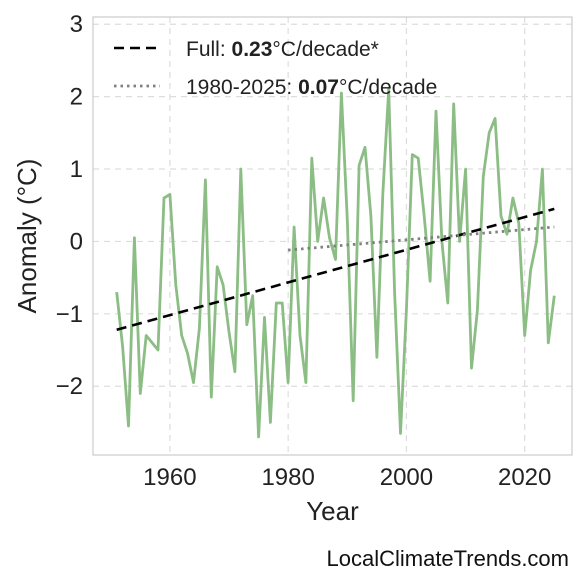 The image size is (585, 580). I want to click on x-tick-label: 1980, so click(287, 477).